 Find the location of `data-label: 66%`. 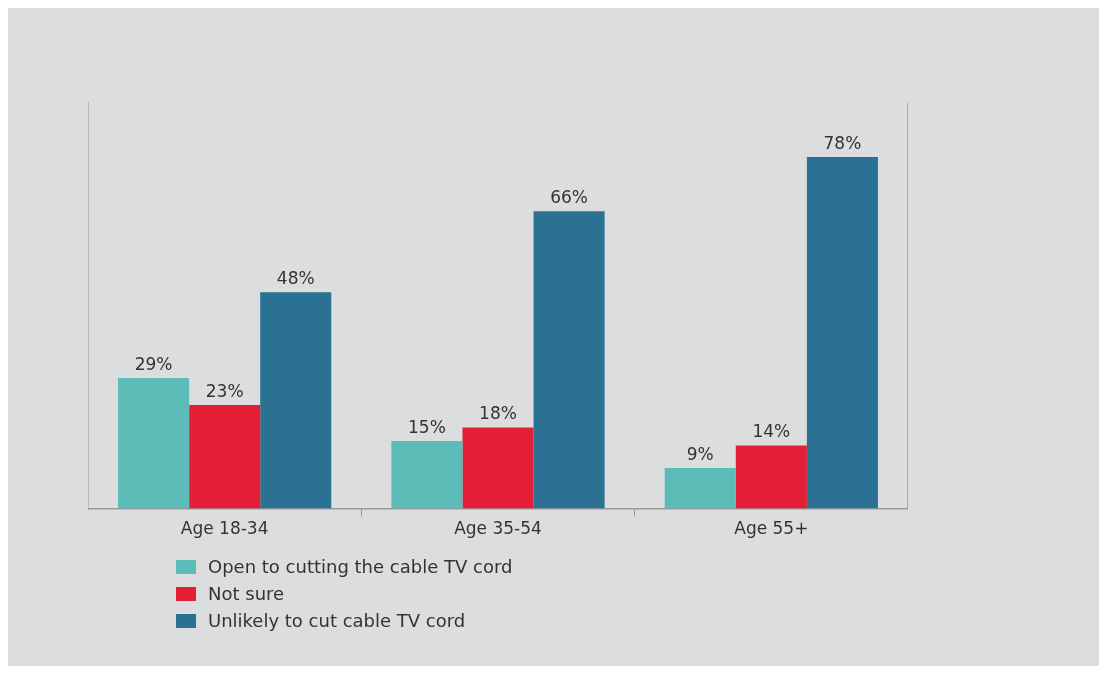

data-label: 66% is located at coordinates (569, 197).